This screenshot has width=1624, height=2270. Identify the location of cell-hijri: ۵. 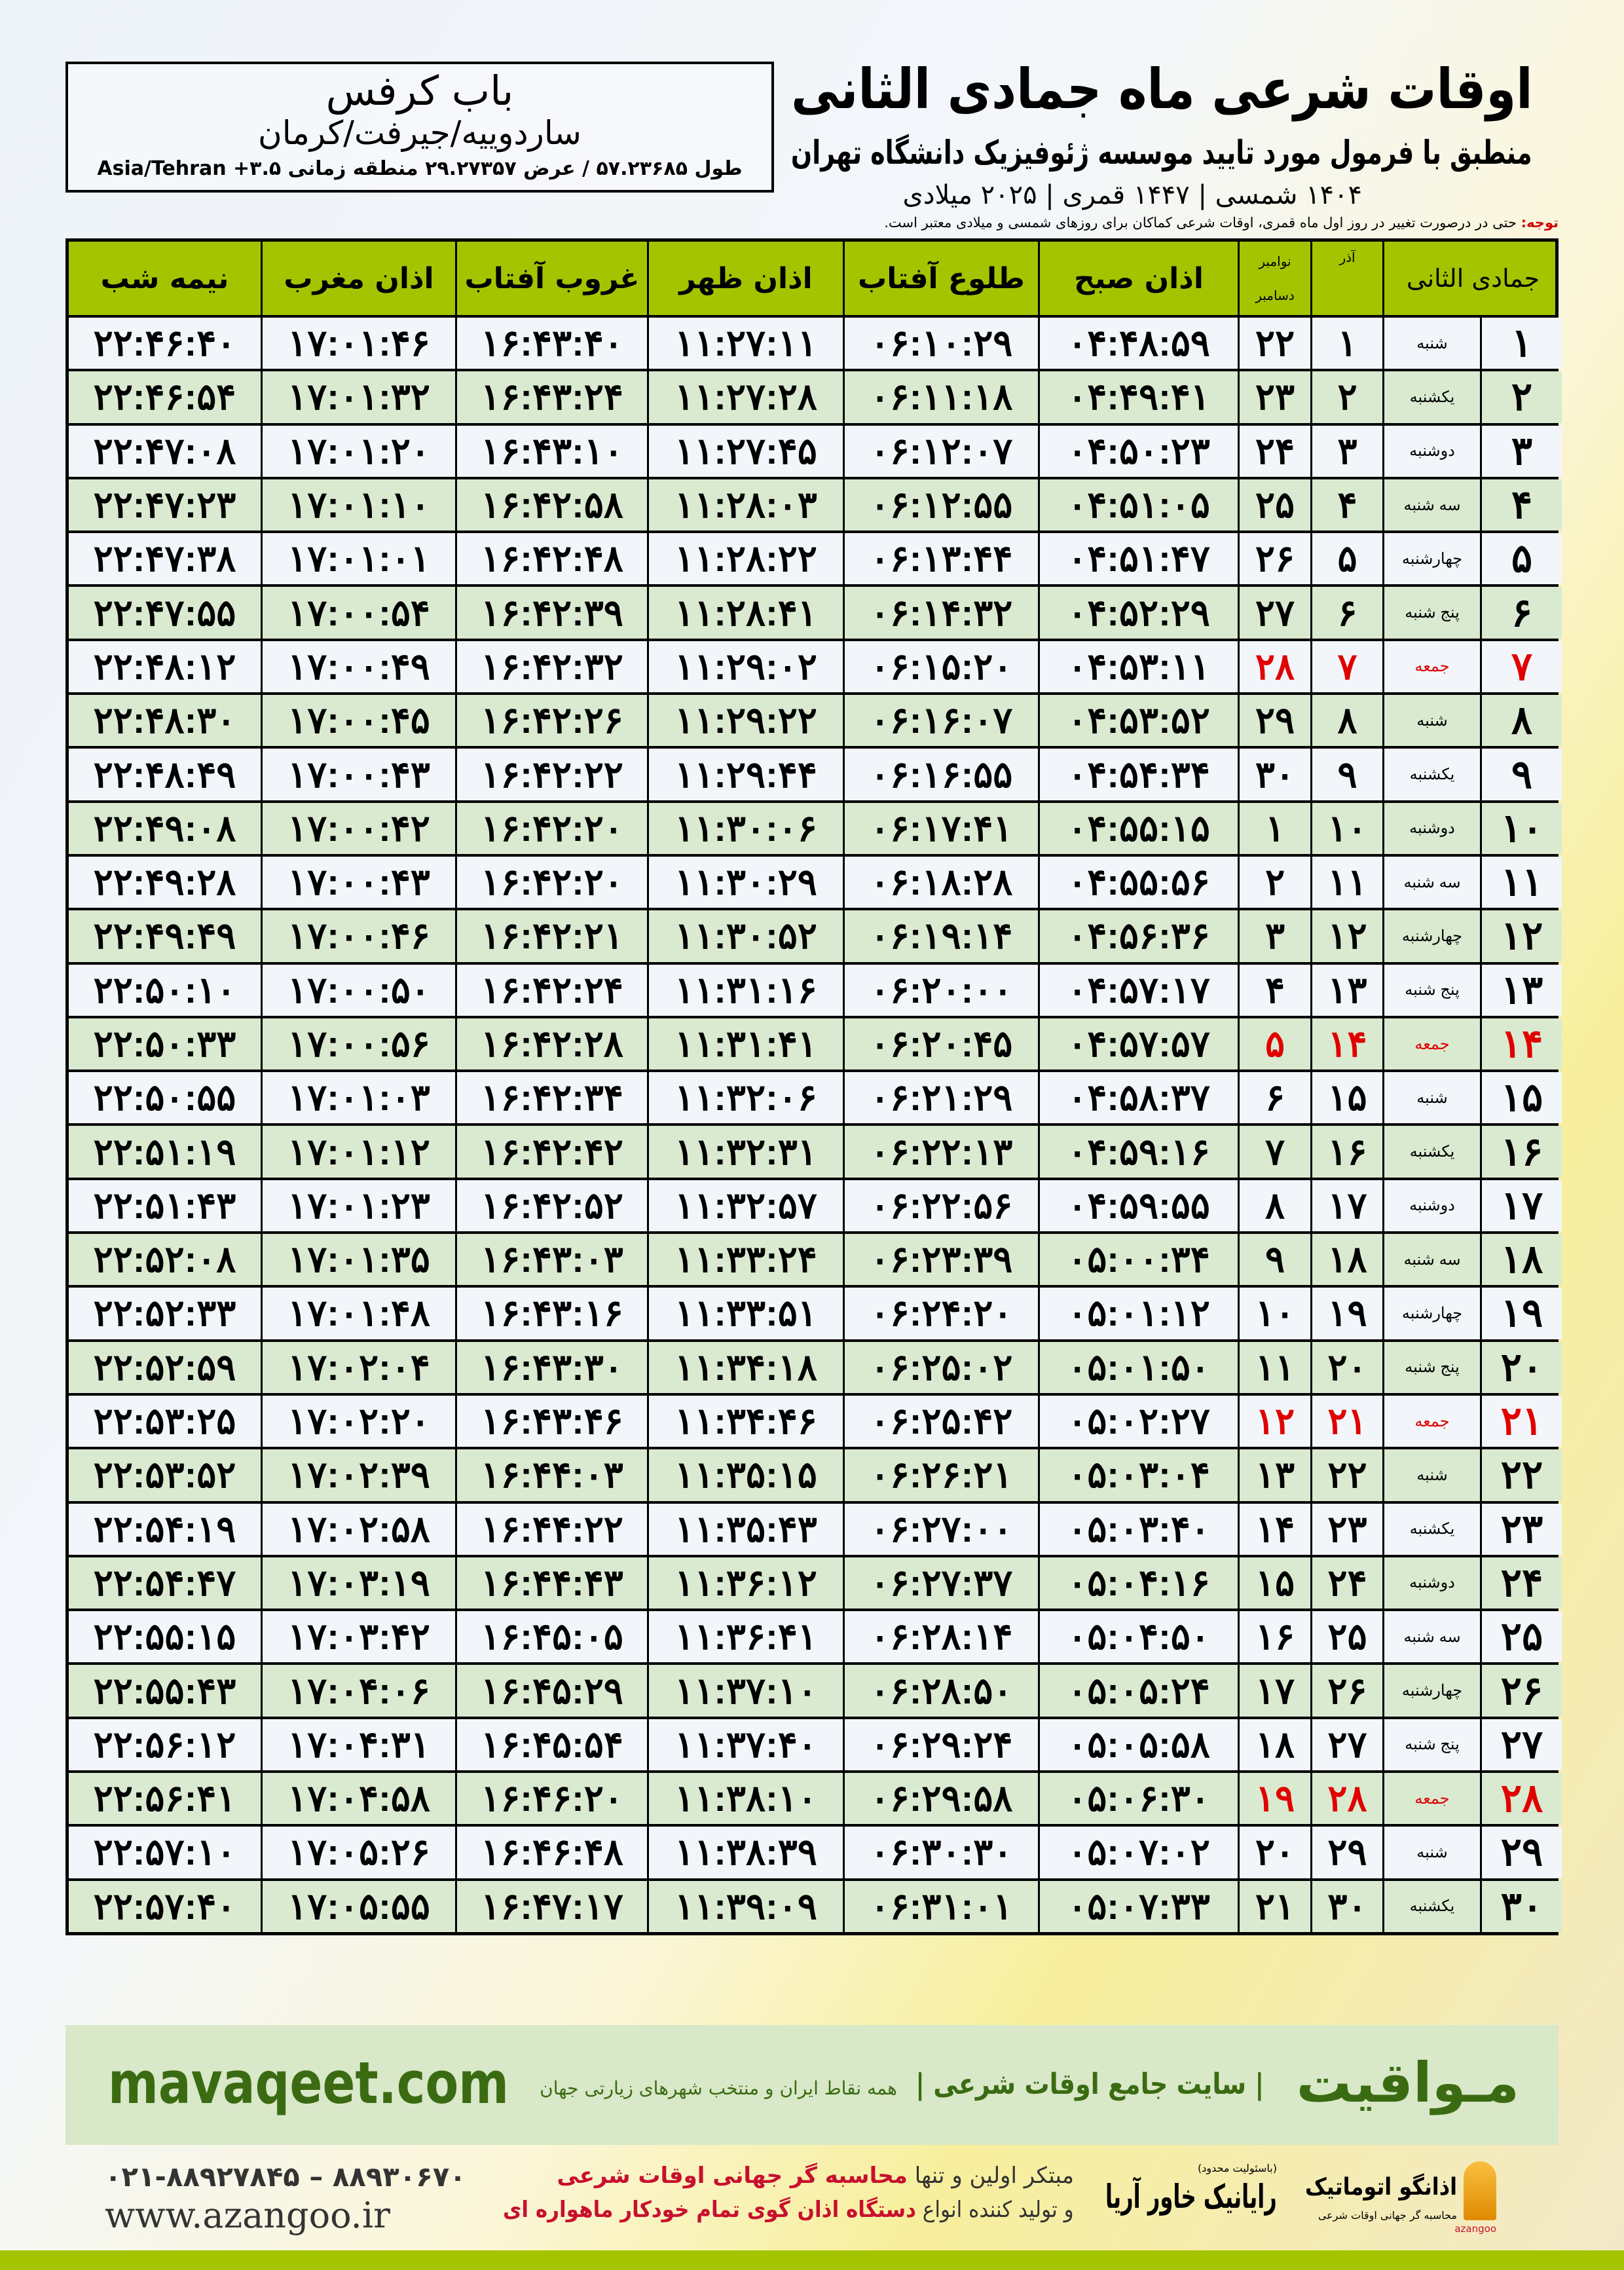
(1521, 559).